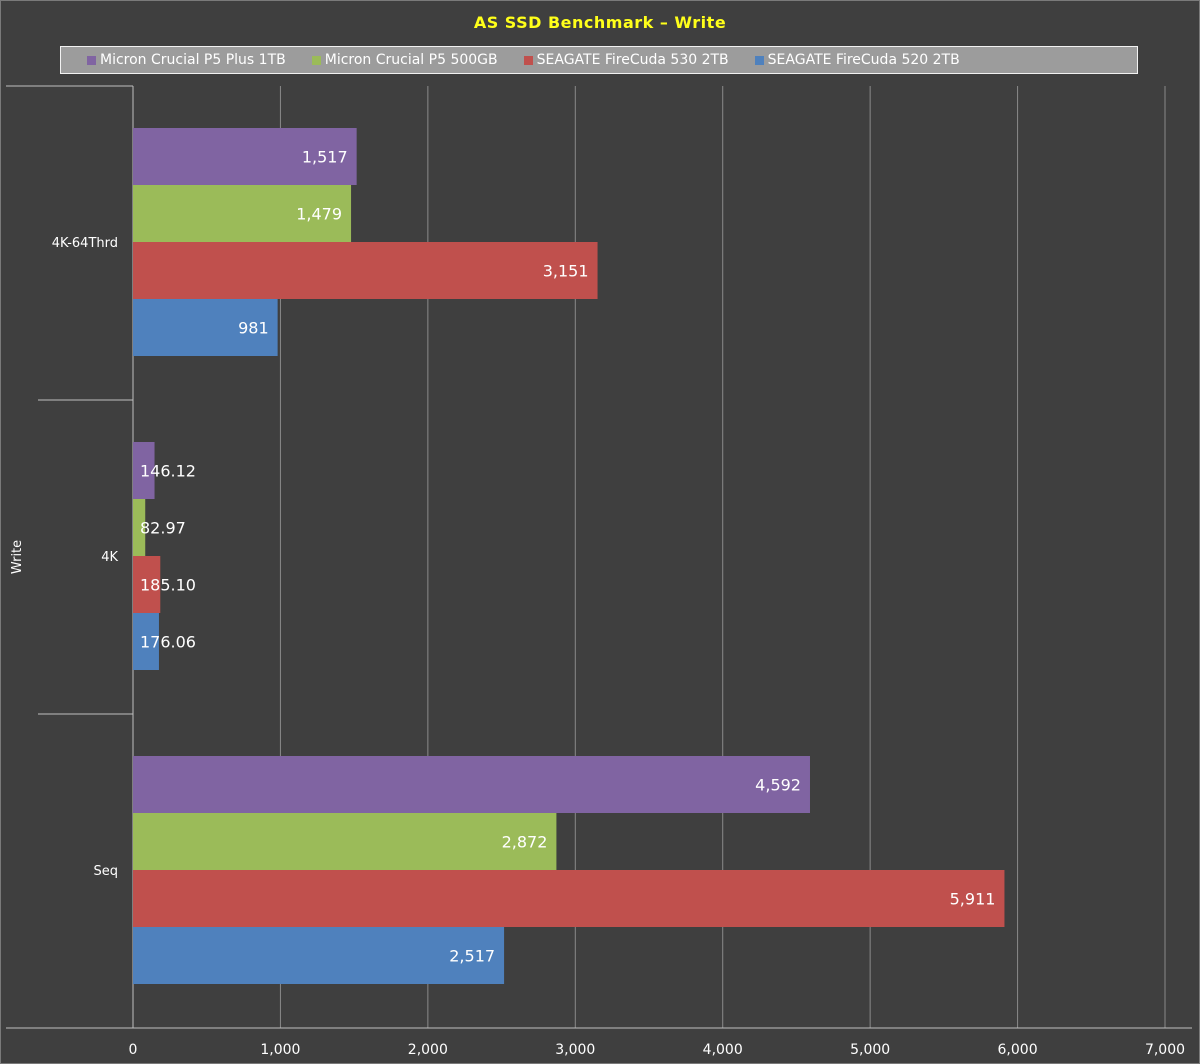  I want to click on legend-item-seagate-firecuda-530-2tb: SEAGATE FireCuda 530 2TB, so click(626, 60).